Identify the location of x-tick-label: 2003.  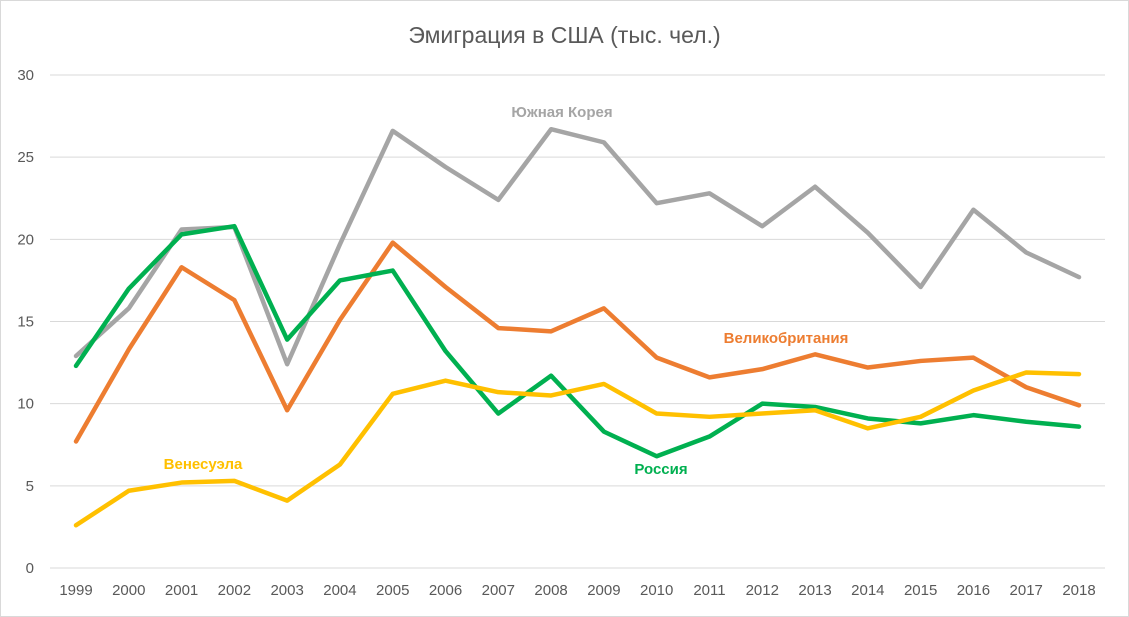
(286, 590).